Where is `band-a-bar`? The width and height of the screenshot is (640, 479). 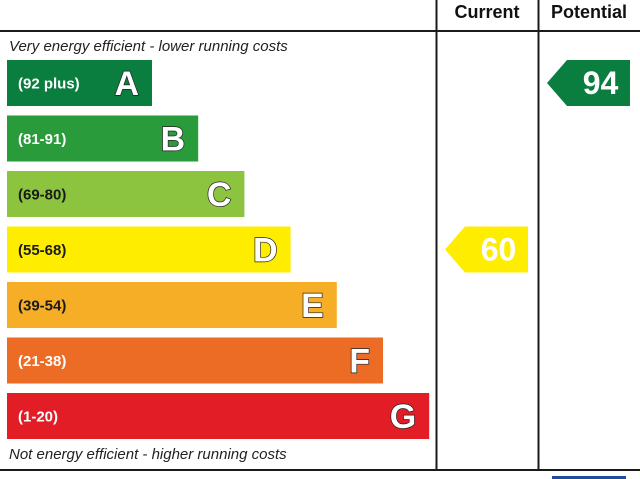 band-a-bar is located at coordinates (79, 83).